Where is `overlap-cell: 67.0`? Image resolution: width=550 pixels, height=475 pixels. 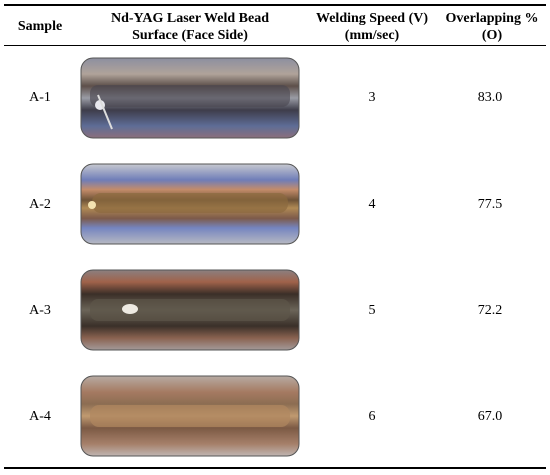 overlap-cell: 67.0 is located at coordinates (490, 416).